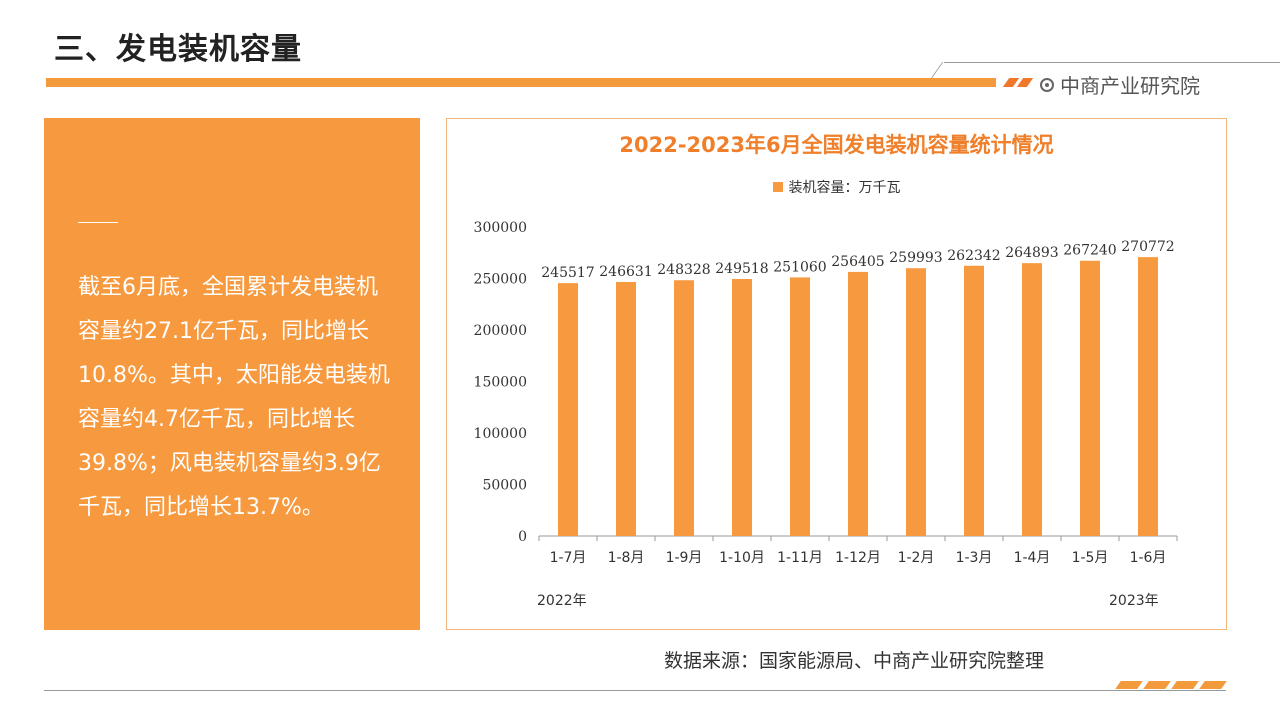 The image size is (1280, 720). I want to click on x-tick-label: 1-5月, so click(1090, 558).